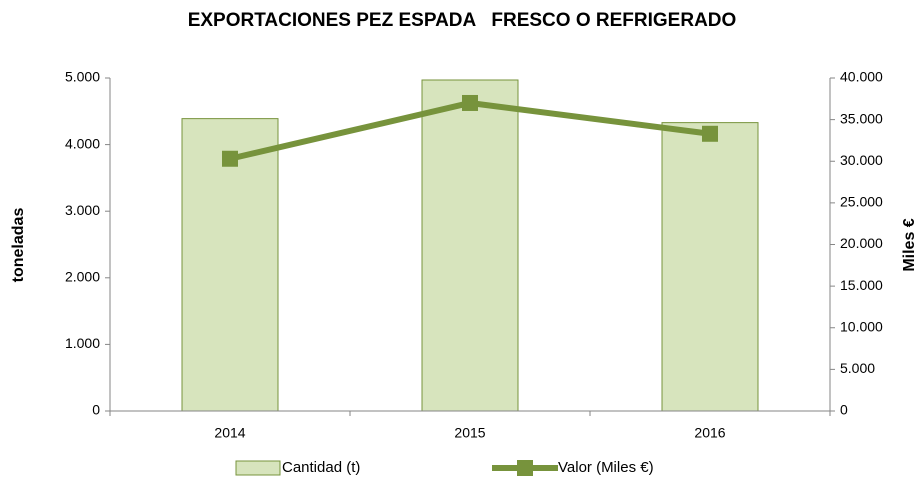 The width and height of the screenshot is (921, 481). What do you see at coordinates (709, 433) in the screenshot?
I see `x-tick-label: 2016` at bounding box center [709, 433].